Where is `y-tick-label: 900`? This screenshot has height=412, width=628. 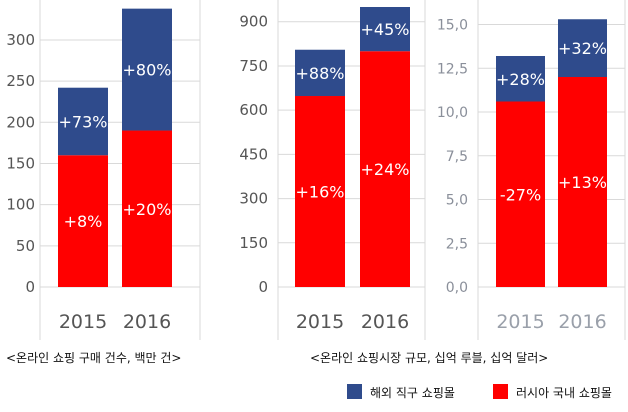 y-tick-label: 900 is located at coordinates (253, 22).